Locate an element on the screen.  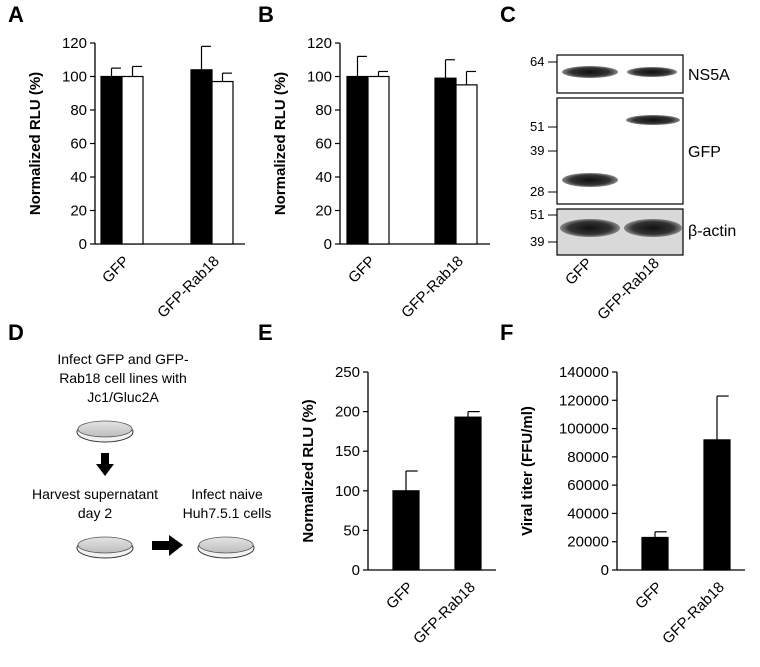
step1-text: Infect GFP and GFP- is located at coordinates (123, 359).